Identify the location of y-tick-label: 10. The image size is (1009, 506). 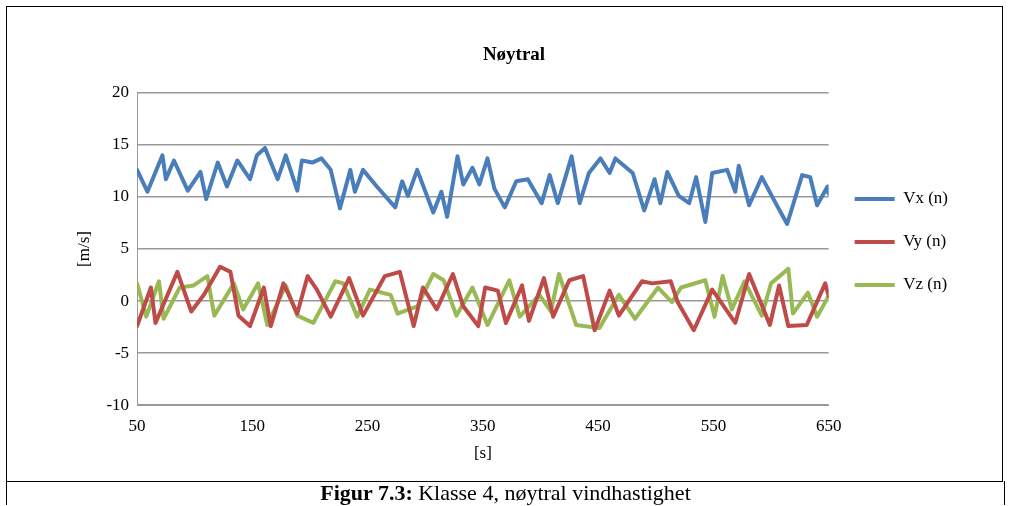
(121, 196).